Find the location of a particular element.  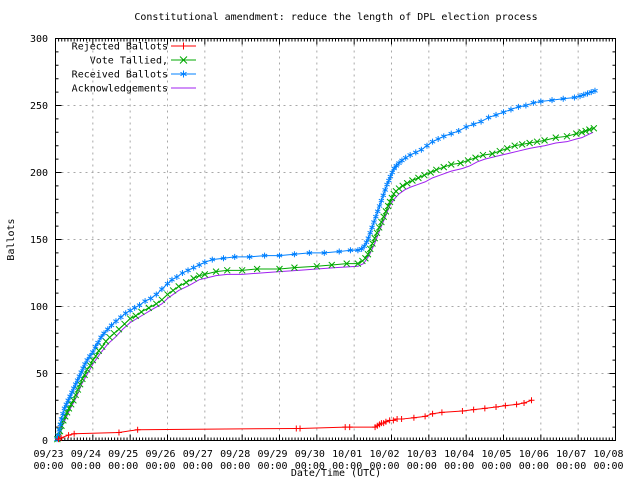

y-axis-title: Ballots is located at coordinates (11, 239).